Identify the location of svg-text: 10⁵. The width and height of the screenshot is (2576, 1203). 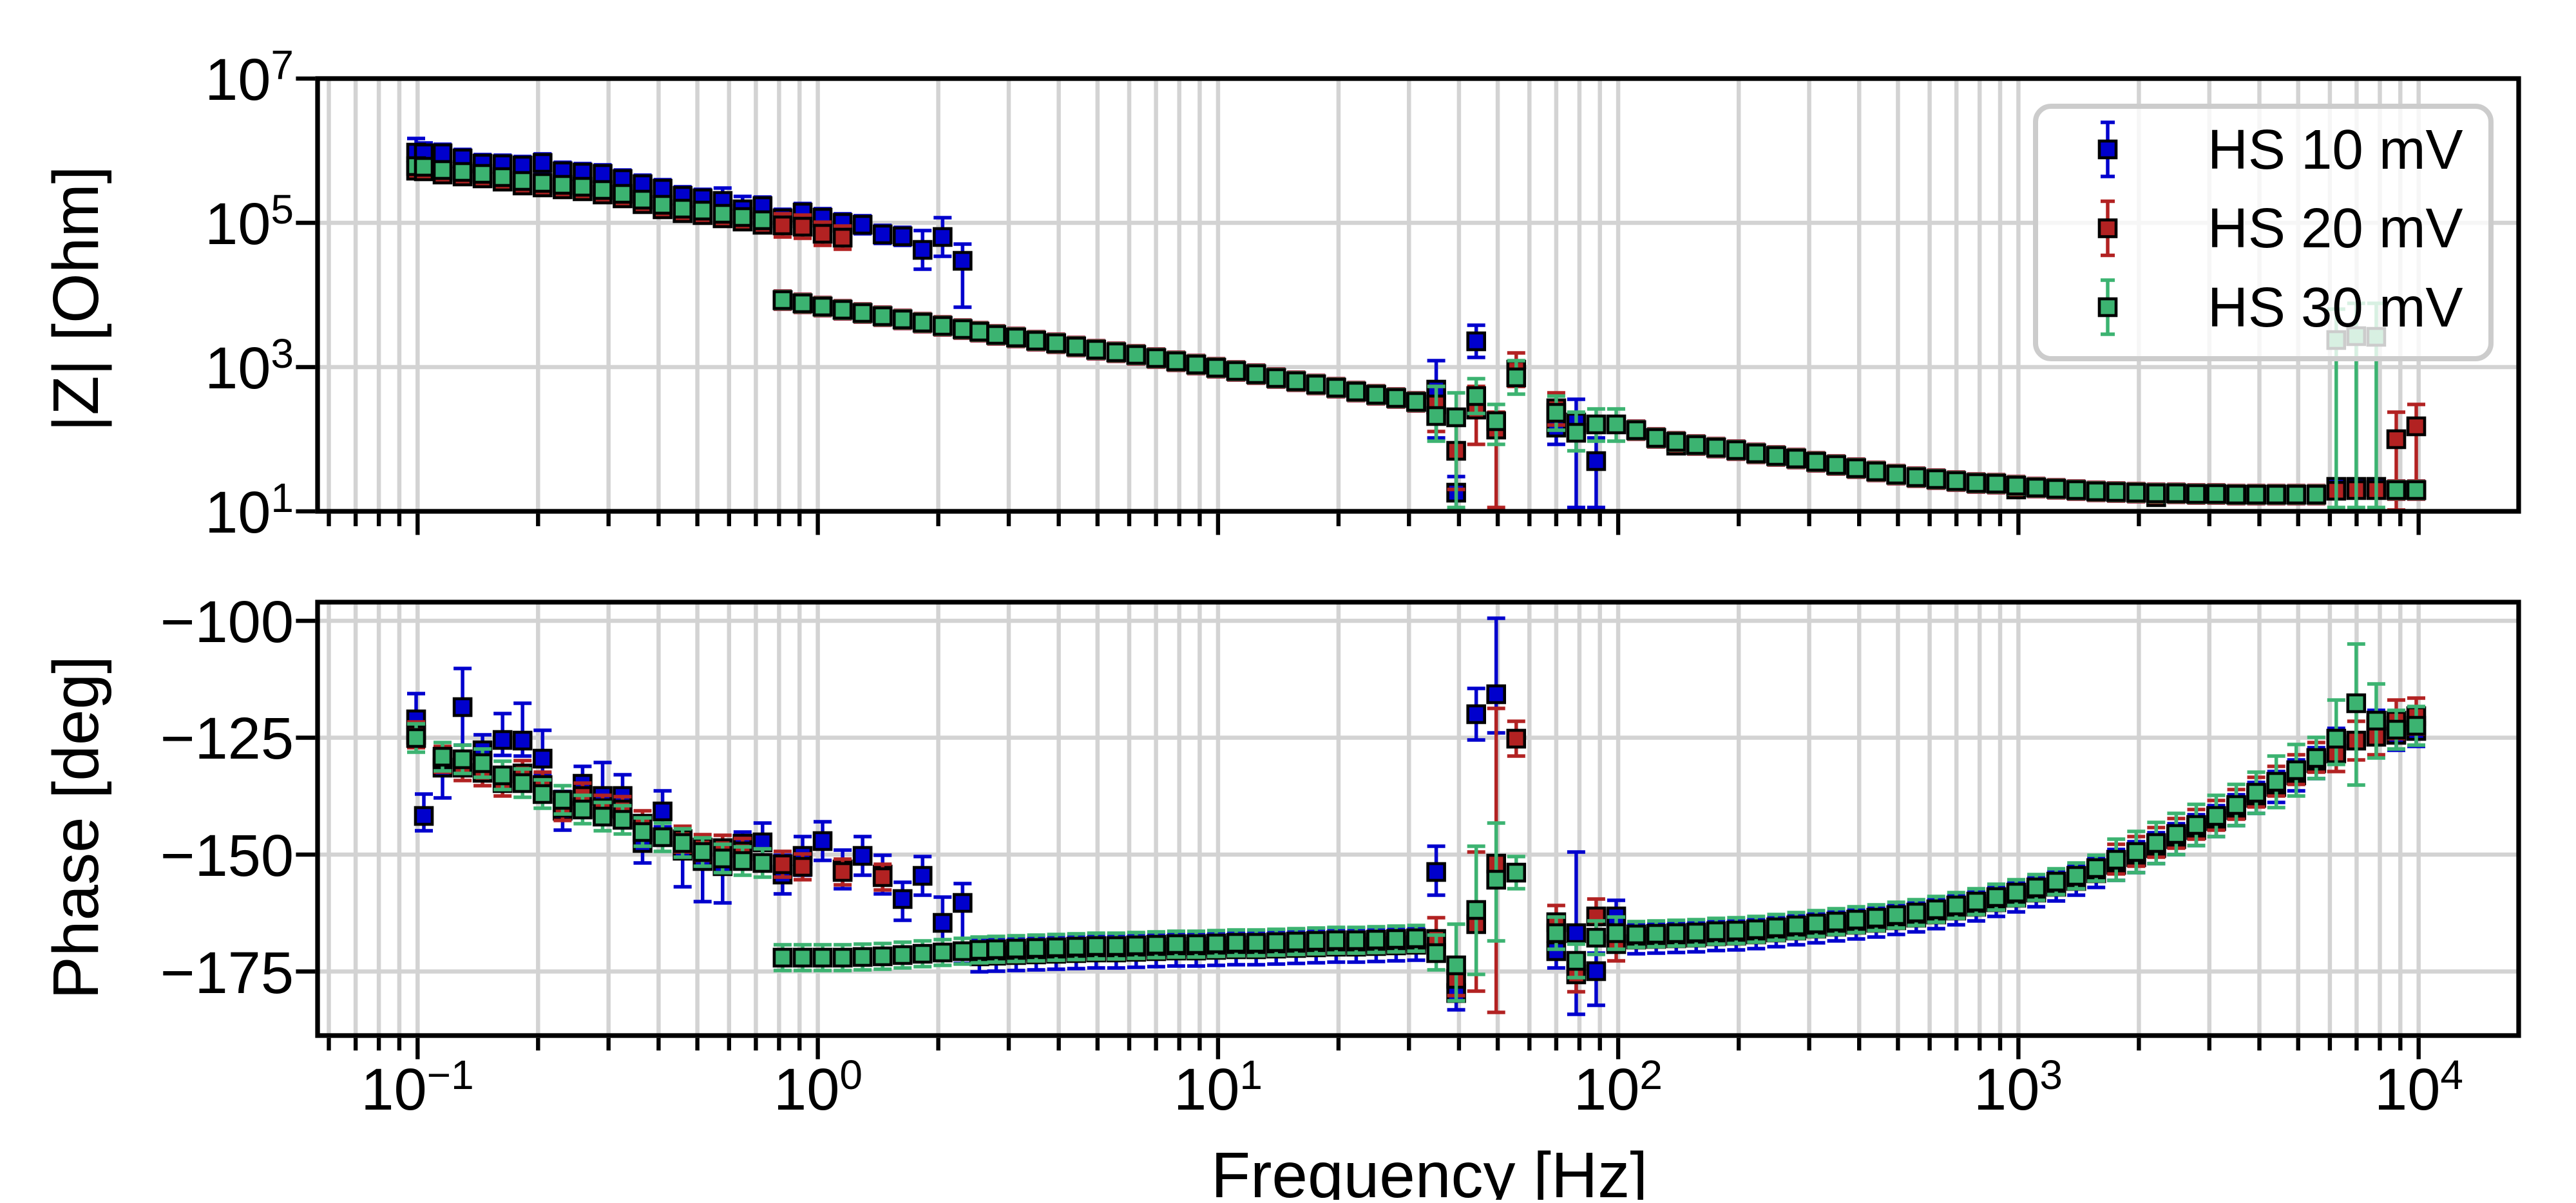
(249, 221).